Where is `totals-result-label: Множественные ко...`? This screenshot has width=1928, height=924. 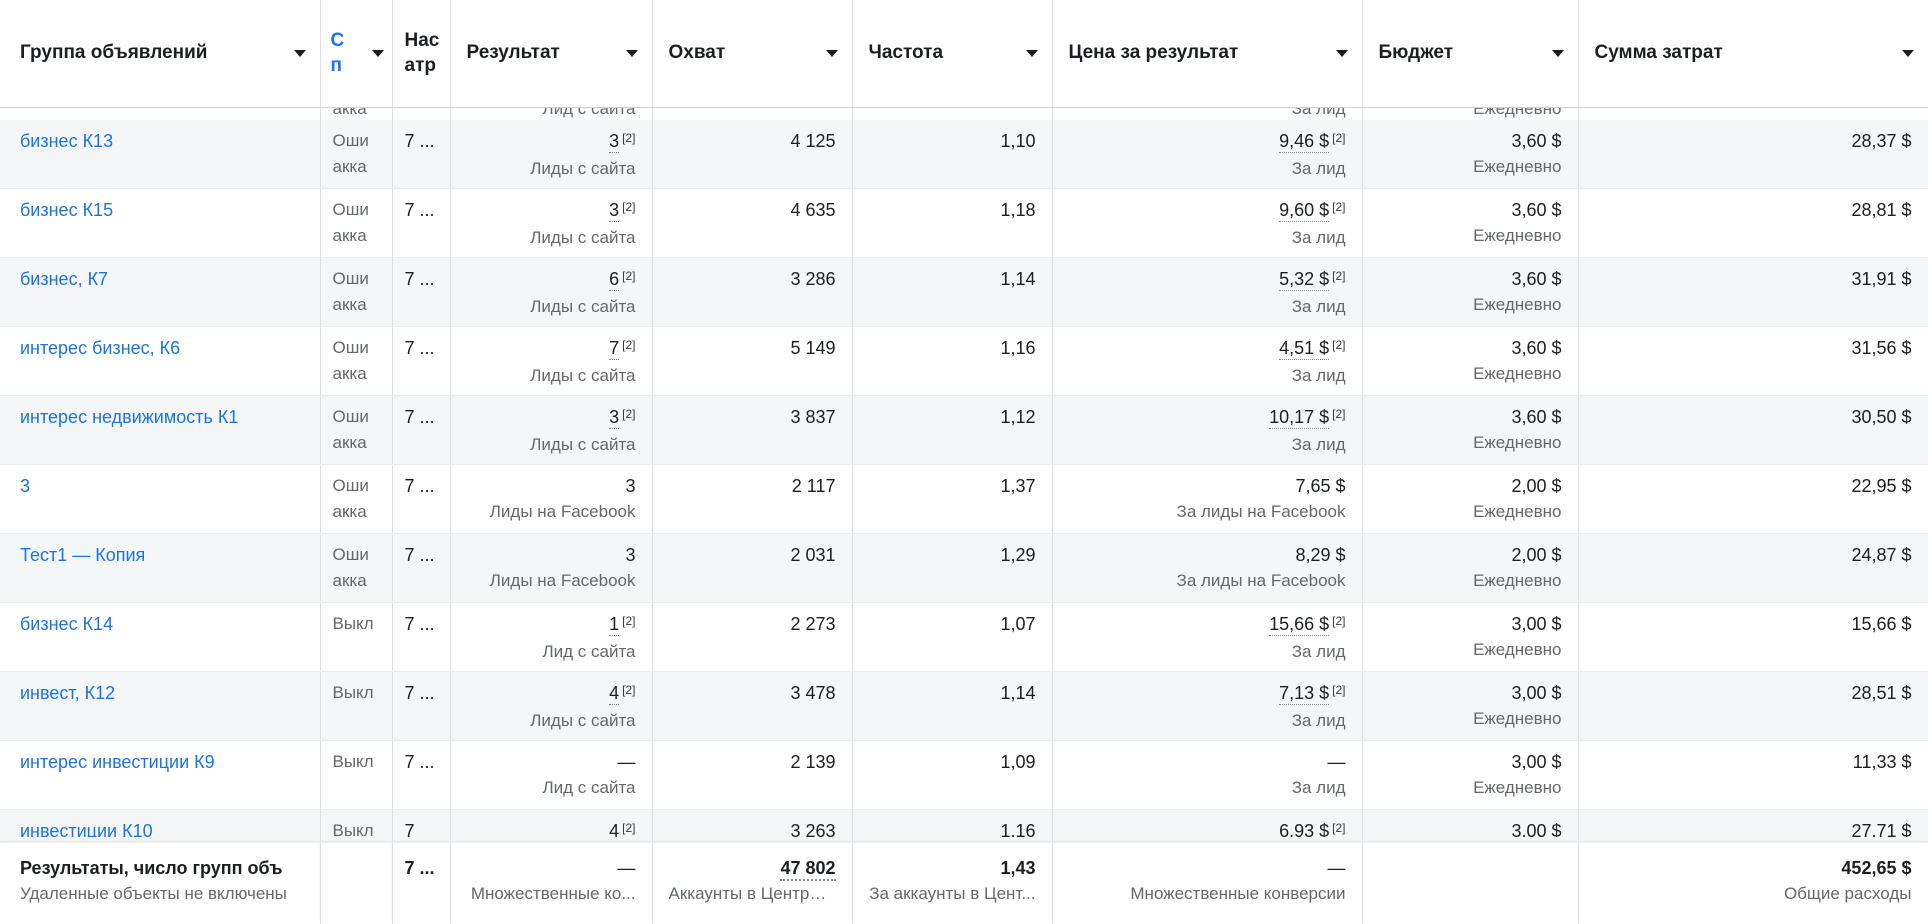
totals-result-label: Множественные ко... is located at coordinates (553, 893).